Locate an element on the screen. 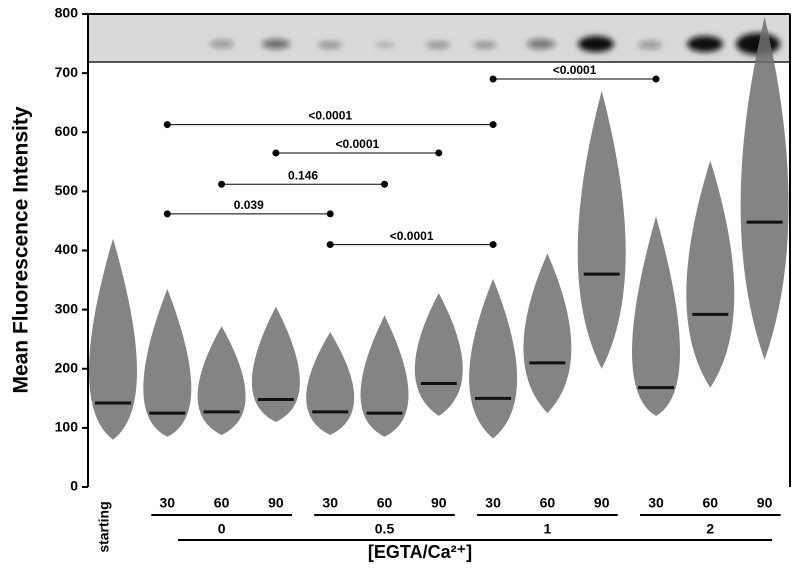  group-label: 2 is located at coordinates (710, 529).